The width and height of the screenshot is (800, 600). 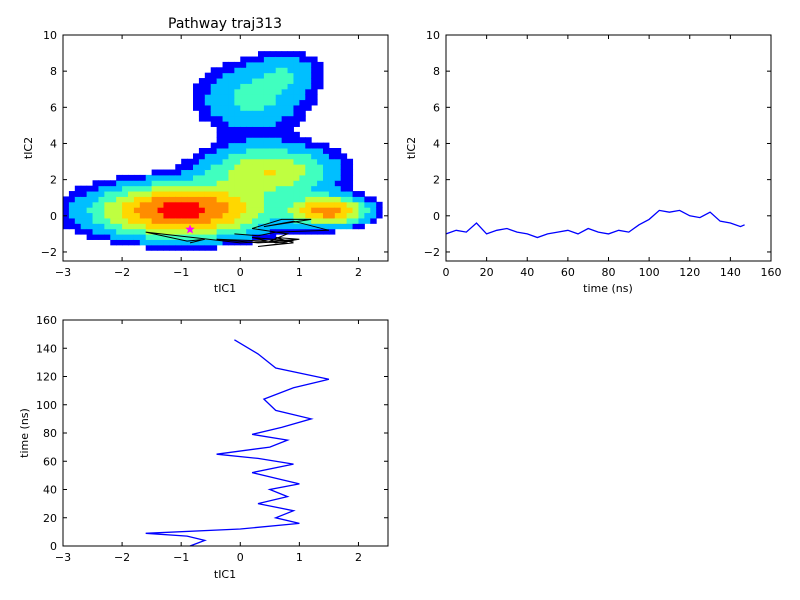 What do you see at coordinates (50, 35) in the screenshot?
I see `y-tick-label: 10` at bounding box center [50, 35].